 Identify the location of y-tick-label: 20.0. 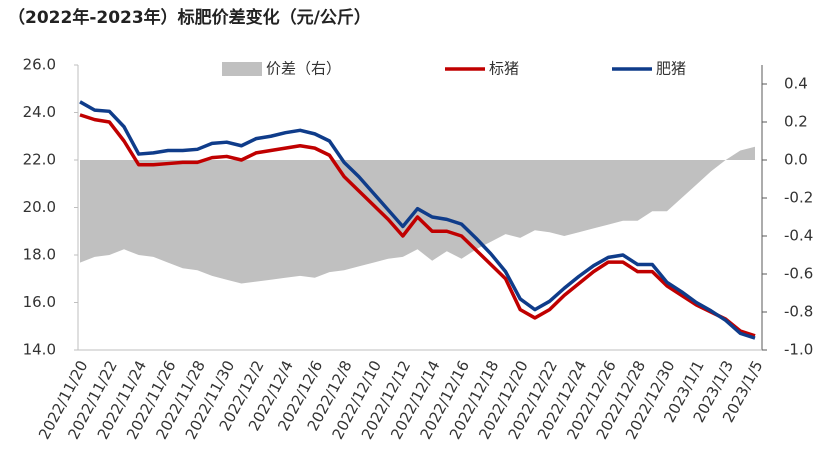
(39, 207).